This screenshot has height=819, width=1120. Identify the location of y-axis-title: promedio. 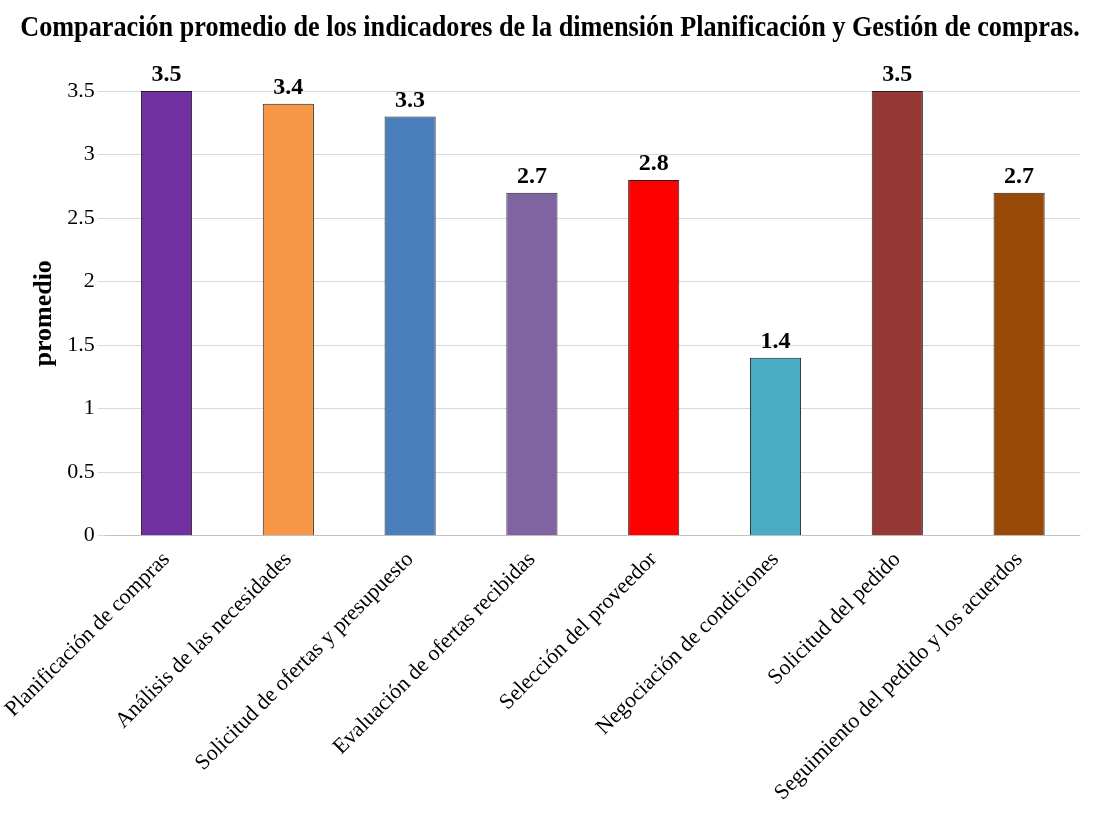
(43, 313).